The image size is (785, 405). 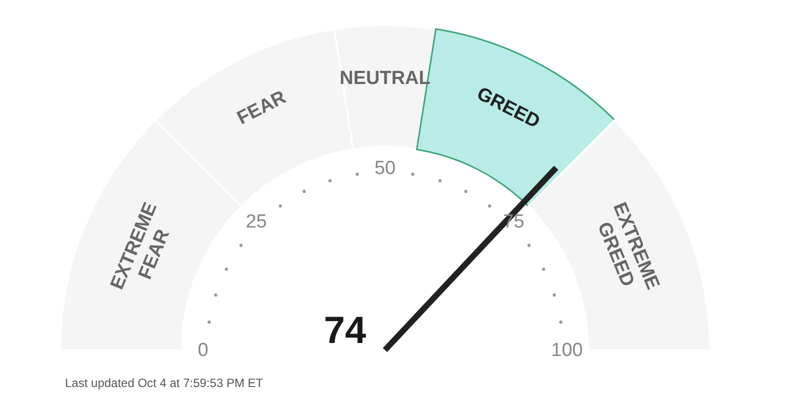 What do you see at coordinates (567, 350) in the screenshot?
I see `text: 100` at bounding box center [567, 350].